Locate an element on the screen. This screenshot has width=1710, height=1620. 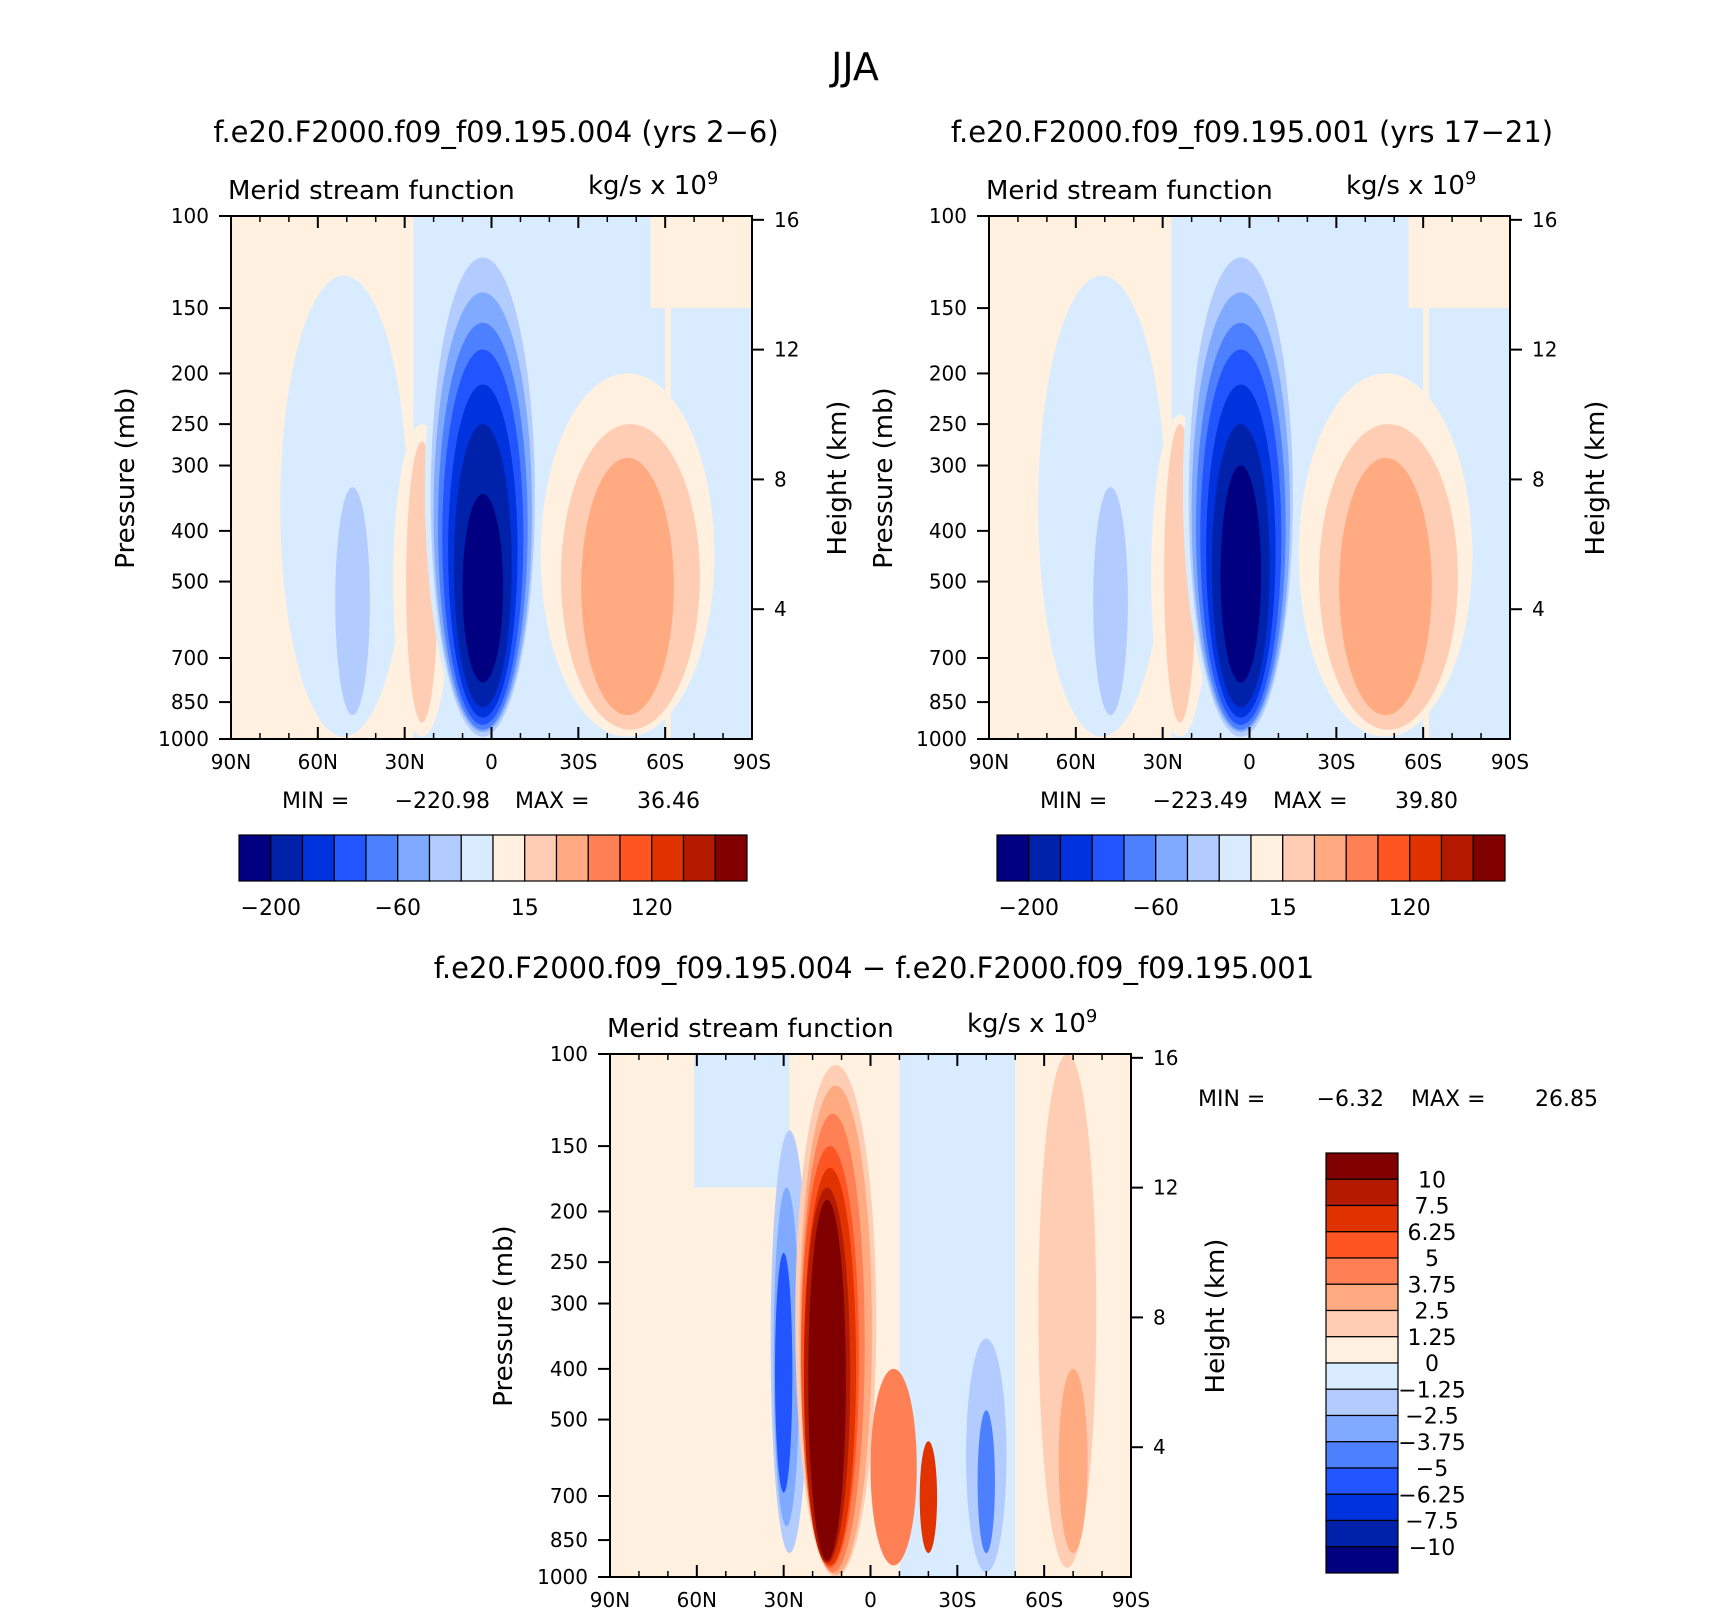
colorbar-label: −60 is located at coordinates (1156, 908).